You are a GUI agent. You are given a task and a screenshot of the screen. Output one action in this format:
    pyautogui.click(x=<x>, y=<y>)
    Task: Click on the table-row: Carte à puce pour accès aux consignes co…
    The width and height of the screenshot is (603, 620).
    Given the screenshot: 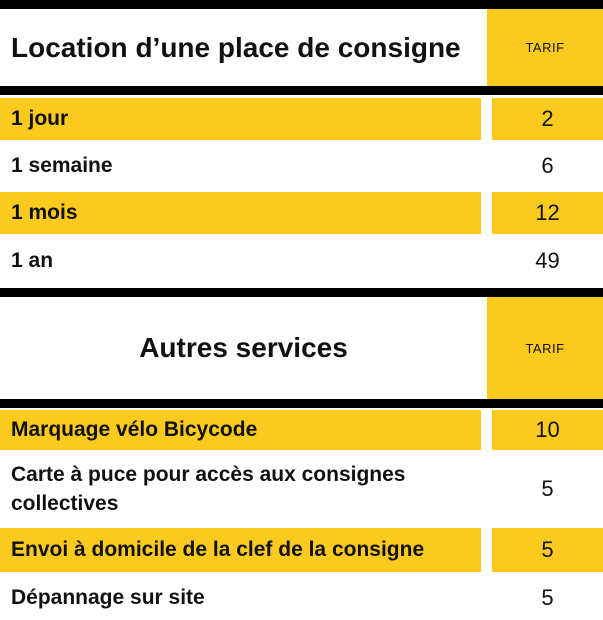 What is the action you would take?
    pyautogui.click(x=301, y=489)
    